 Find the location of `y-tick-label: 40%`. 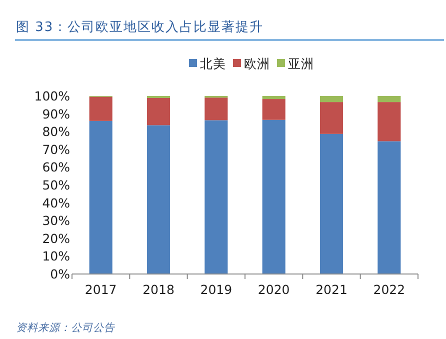

y-tick-label: 40% is located at coordinates (56, 202).